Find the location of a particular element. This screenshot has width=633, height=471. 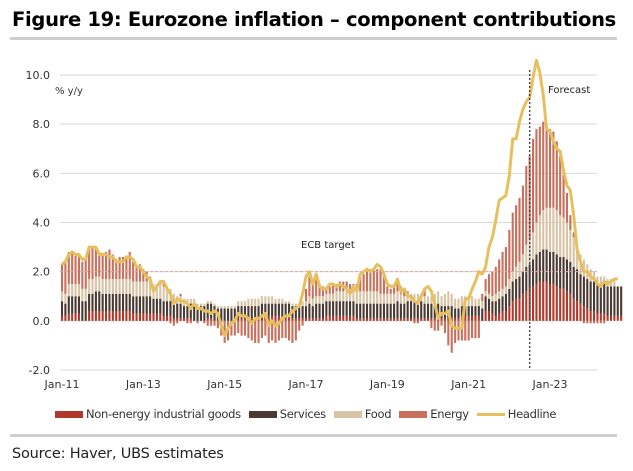

legend-item-services: Services is located at coordinates (287, 414).